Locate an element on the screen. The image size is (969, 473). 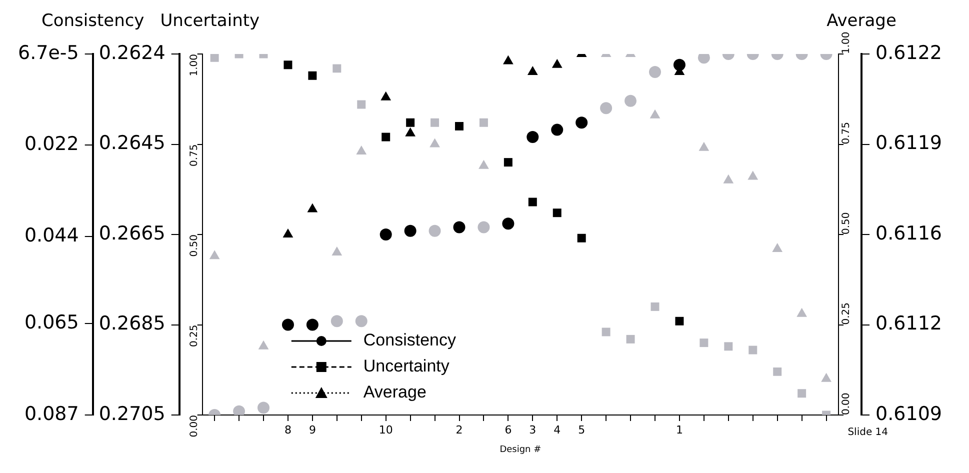
text: 0.6122 is located at coordinates (909, 53).